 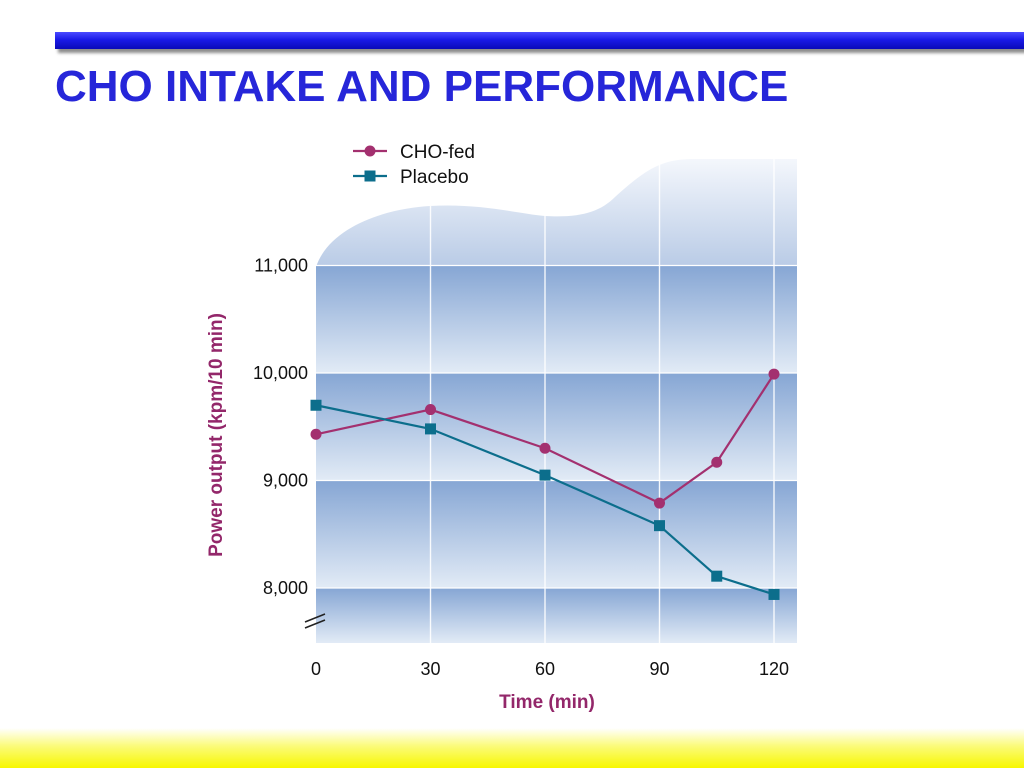 I want to click on y-tick-label: 8,000, so click(x=285, y=588).